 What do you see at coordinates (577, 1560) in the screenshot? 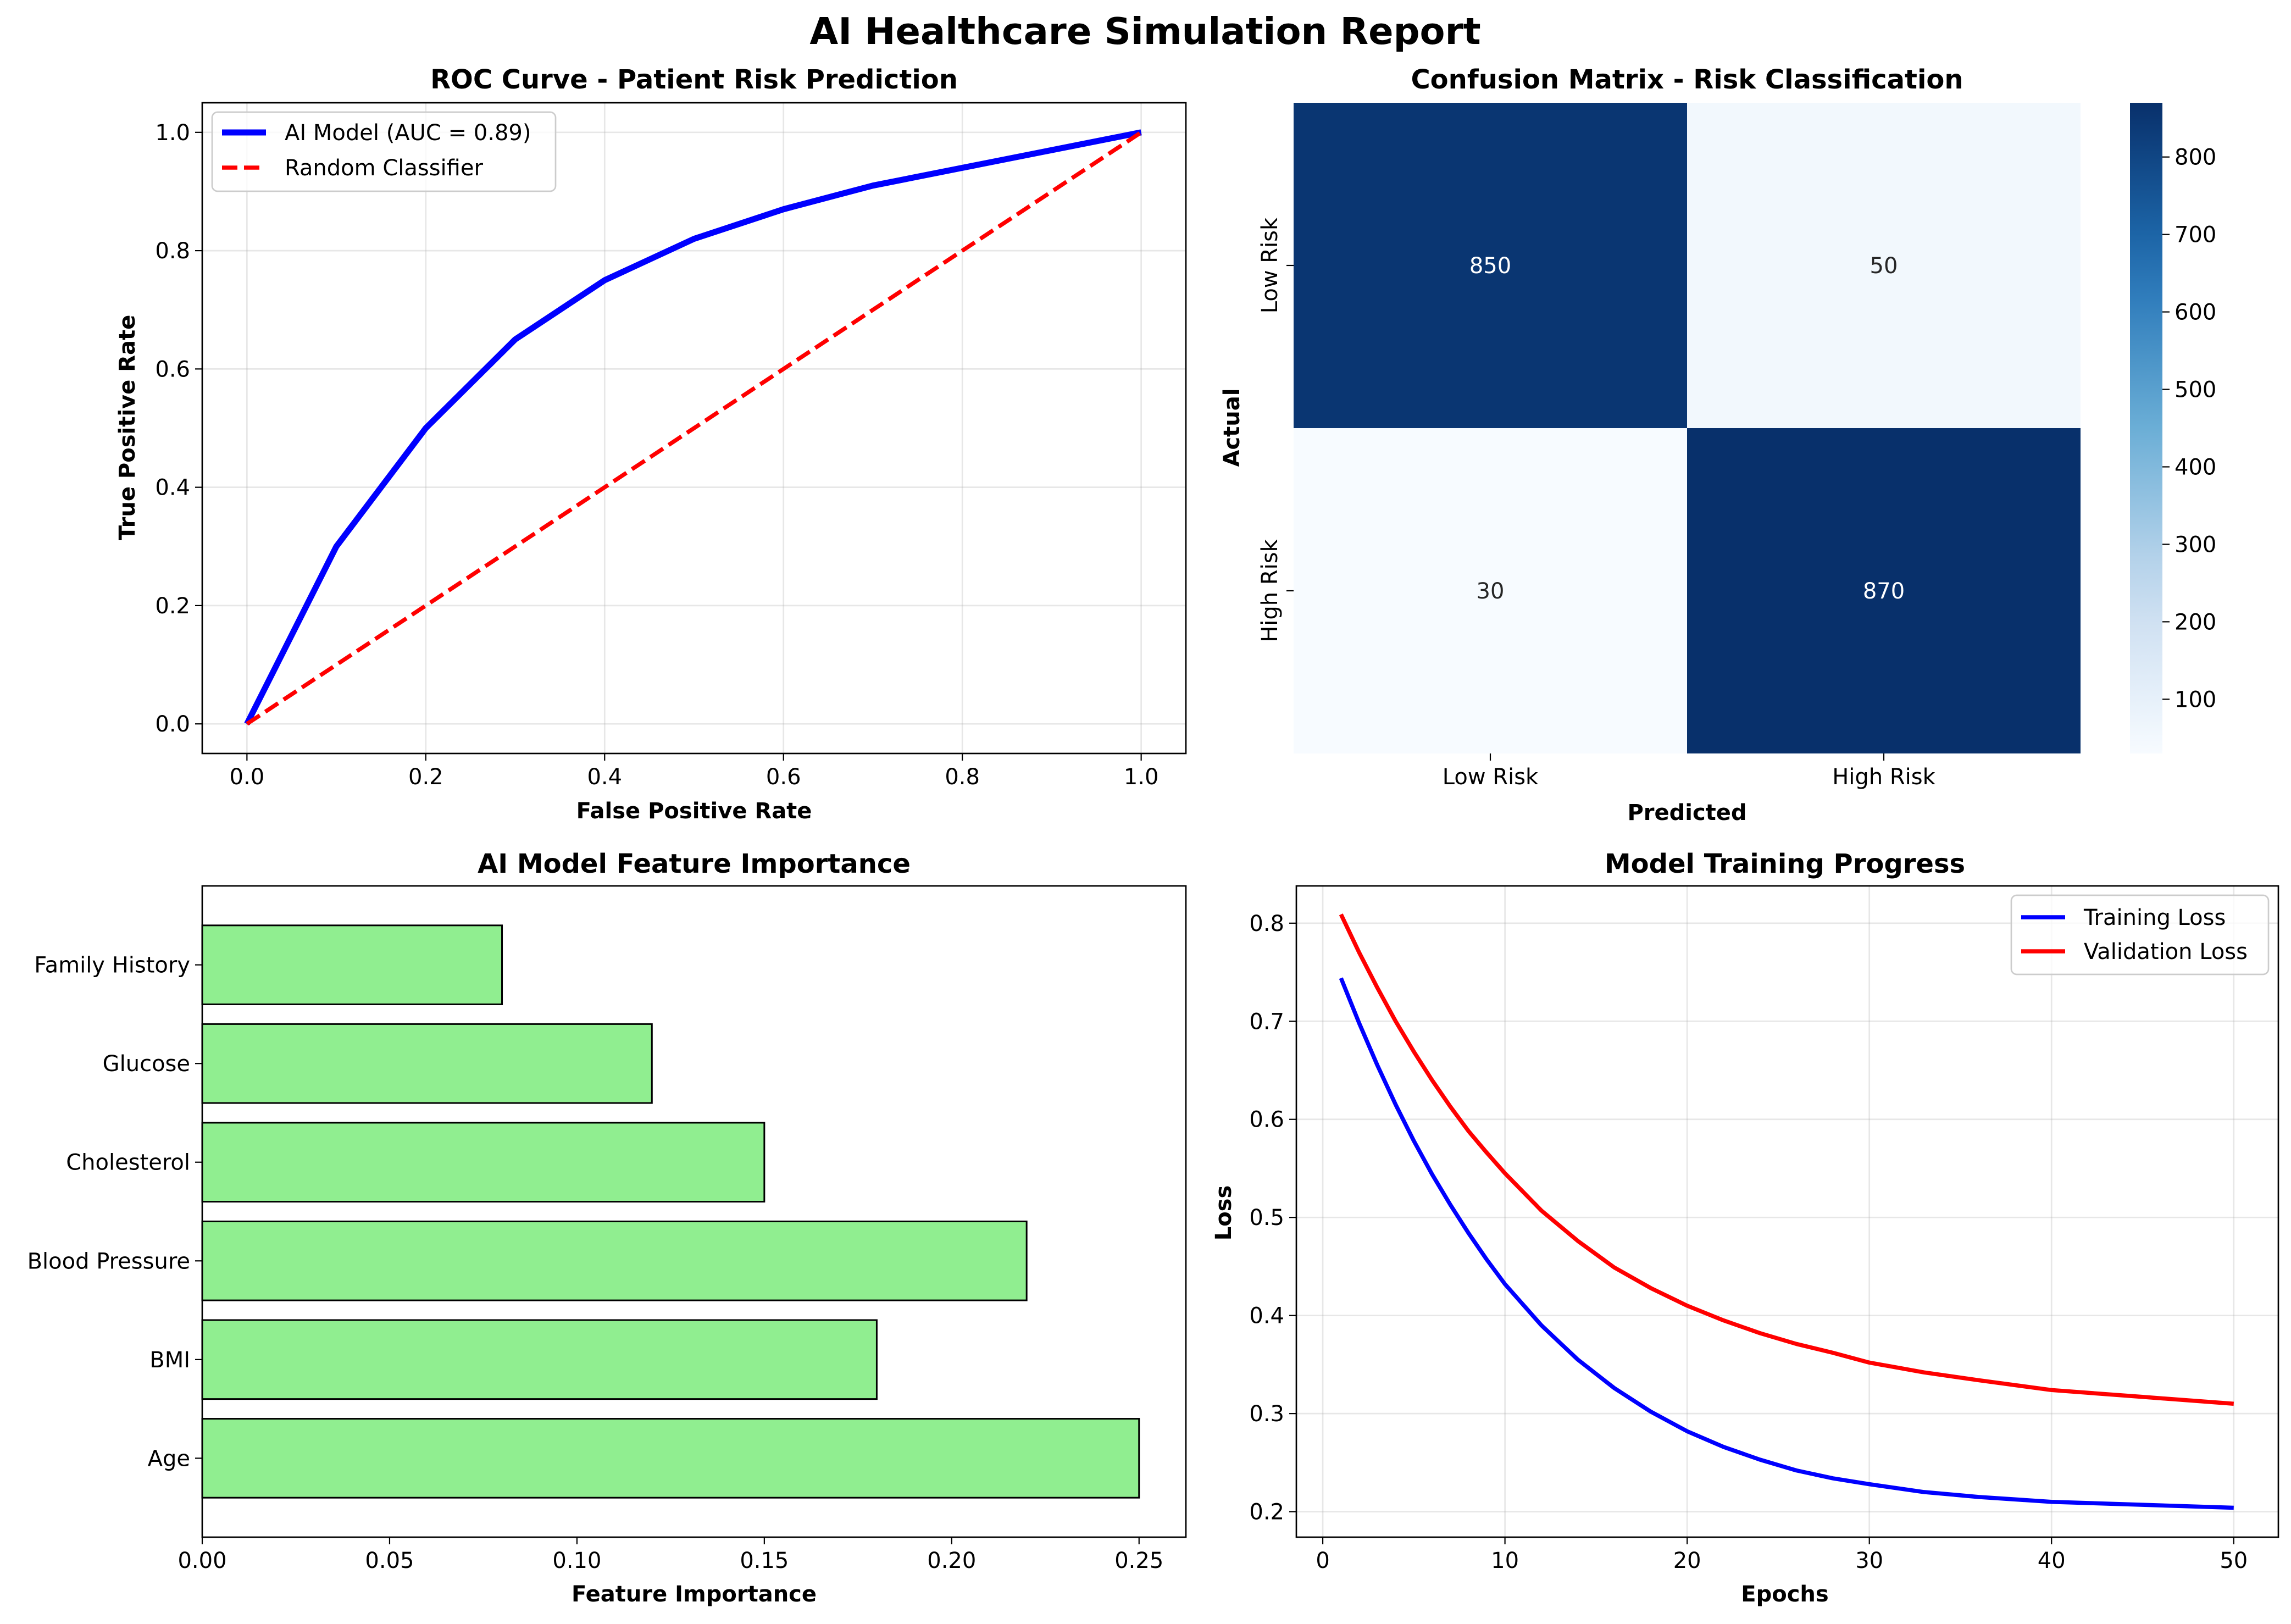
I see `feat-x-tick-label: 0.10` at bounding box center [577, 1560].